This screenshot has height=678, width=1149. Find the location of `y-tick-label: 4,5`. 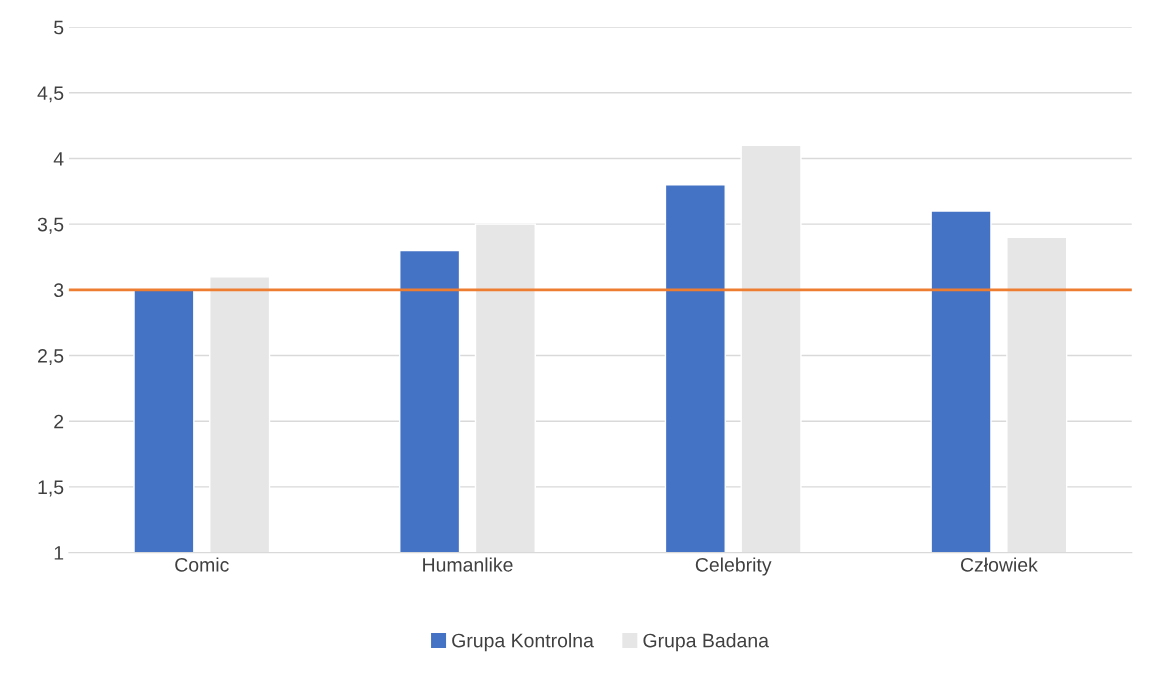

y-tick-label: 4,5 is located at coordinates (50, 94).